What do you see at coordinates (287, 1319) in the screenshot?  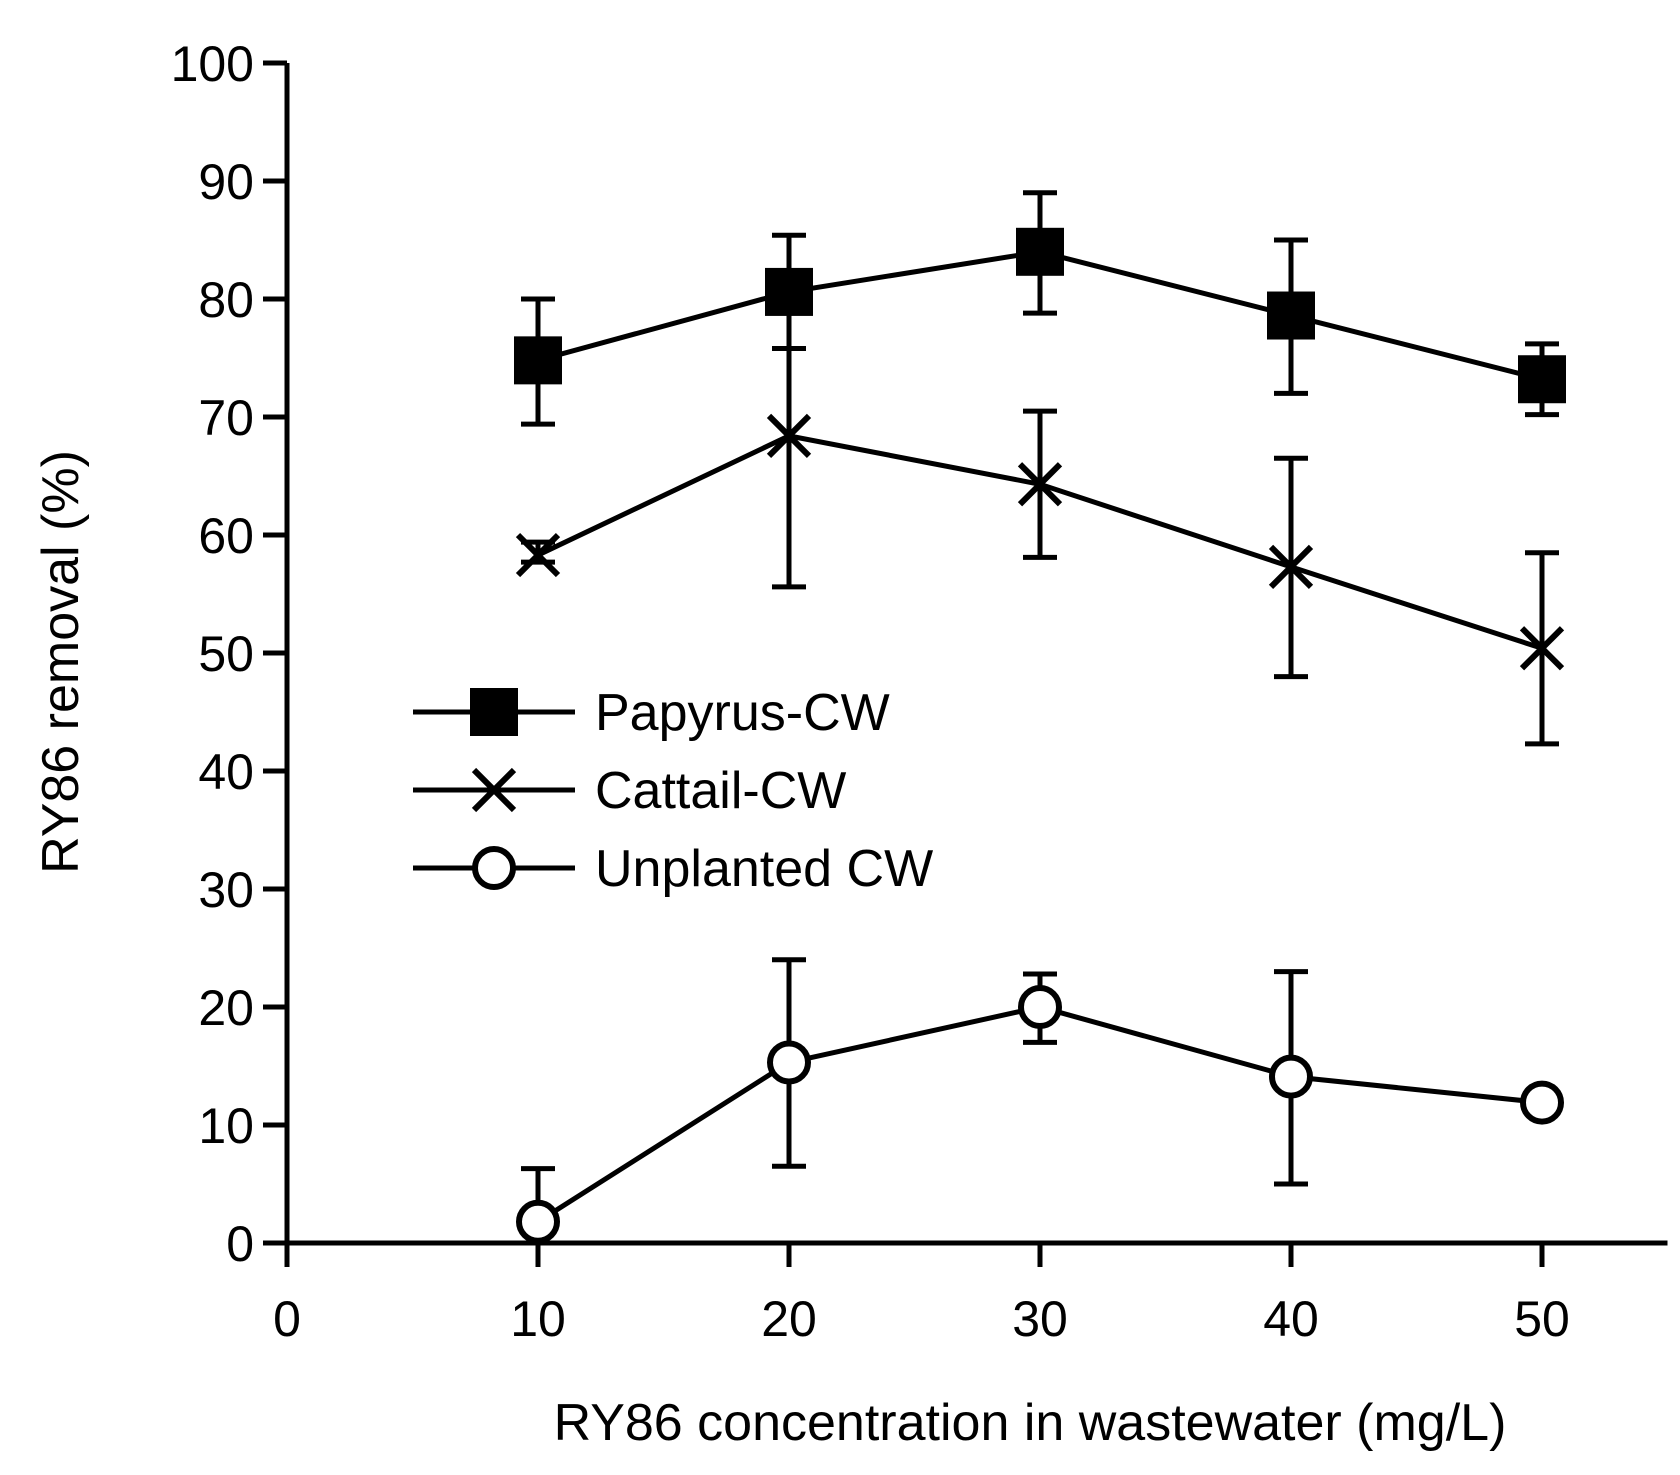 I see `x-tick-label: 0` at bounding box center [287, 1319].